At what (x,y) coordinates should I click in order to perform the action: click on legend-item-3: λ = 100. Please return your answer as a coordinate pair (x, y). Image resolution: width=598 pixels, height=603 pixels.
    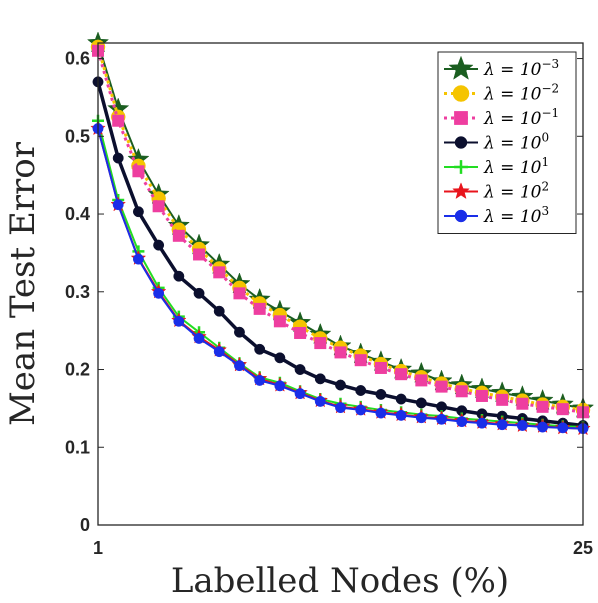
    Looking at the image, I should click on (496, 142).